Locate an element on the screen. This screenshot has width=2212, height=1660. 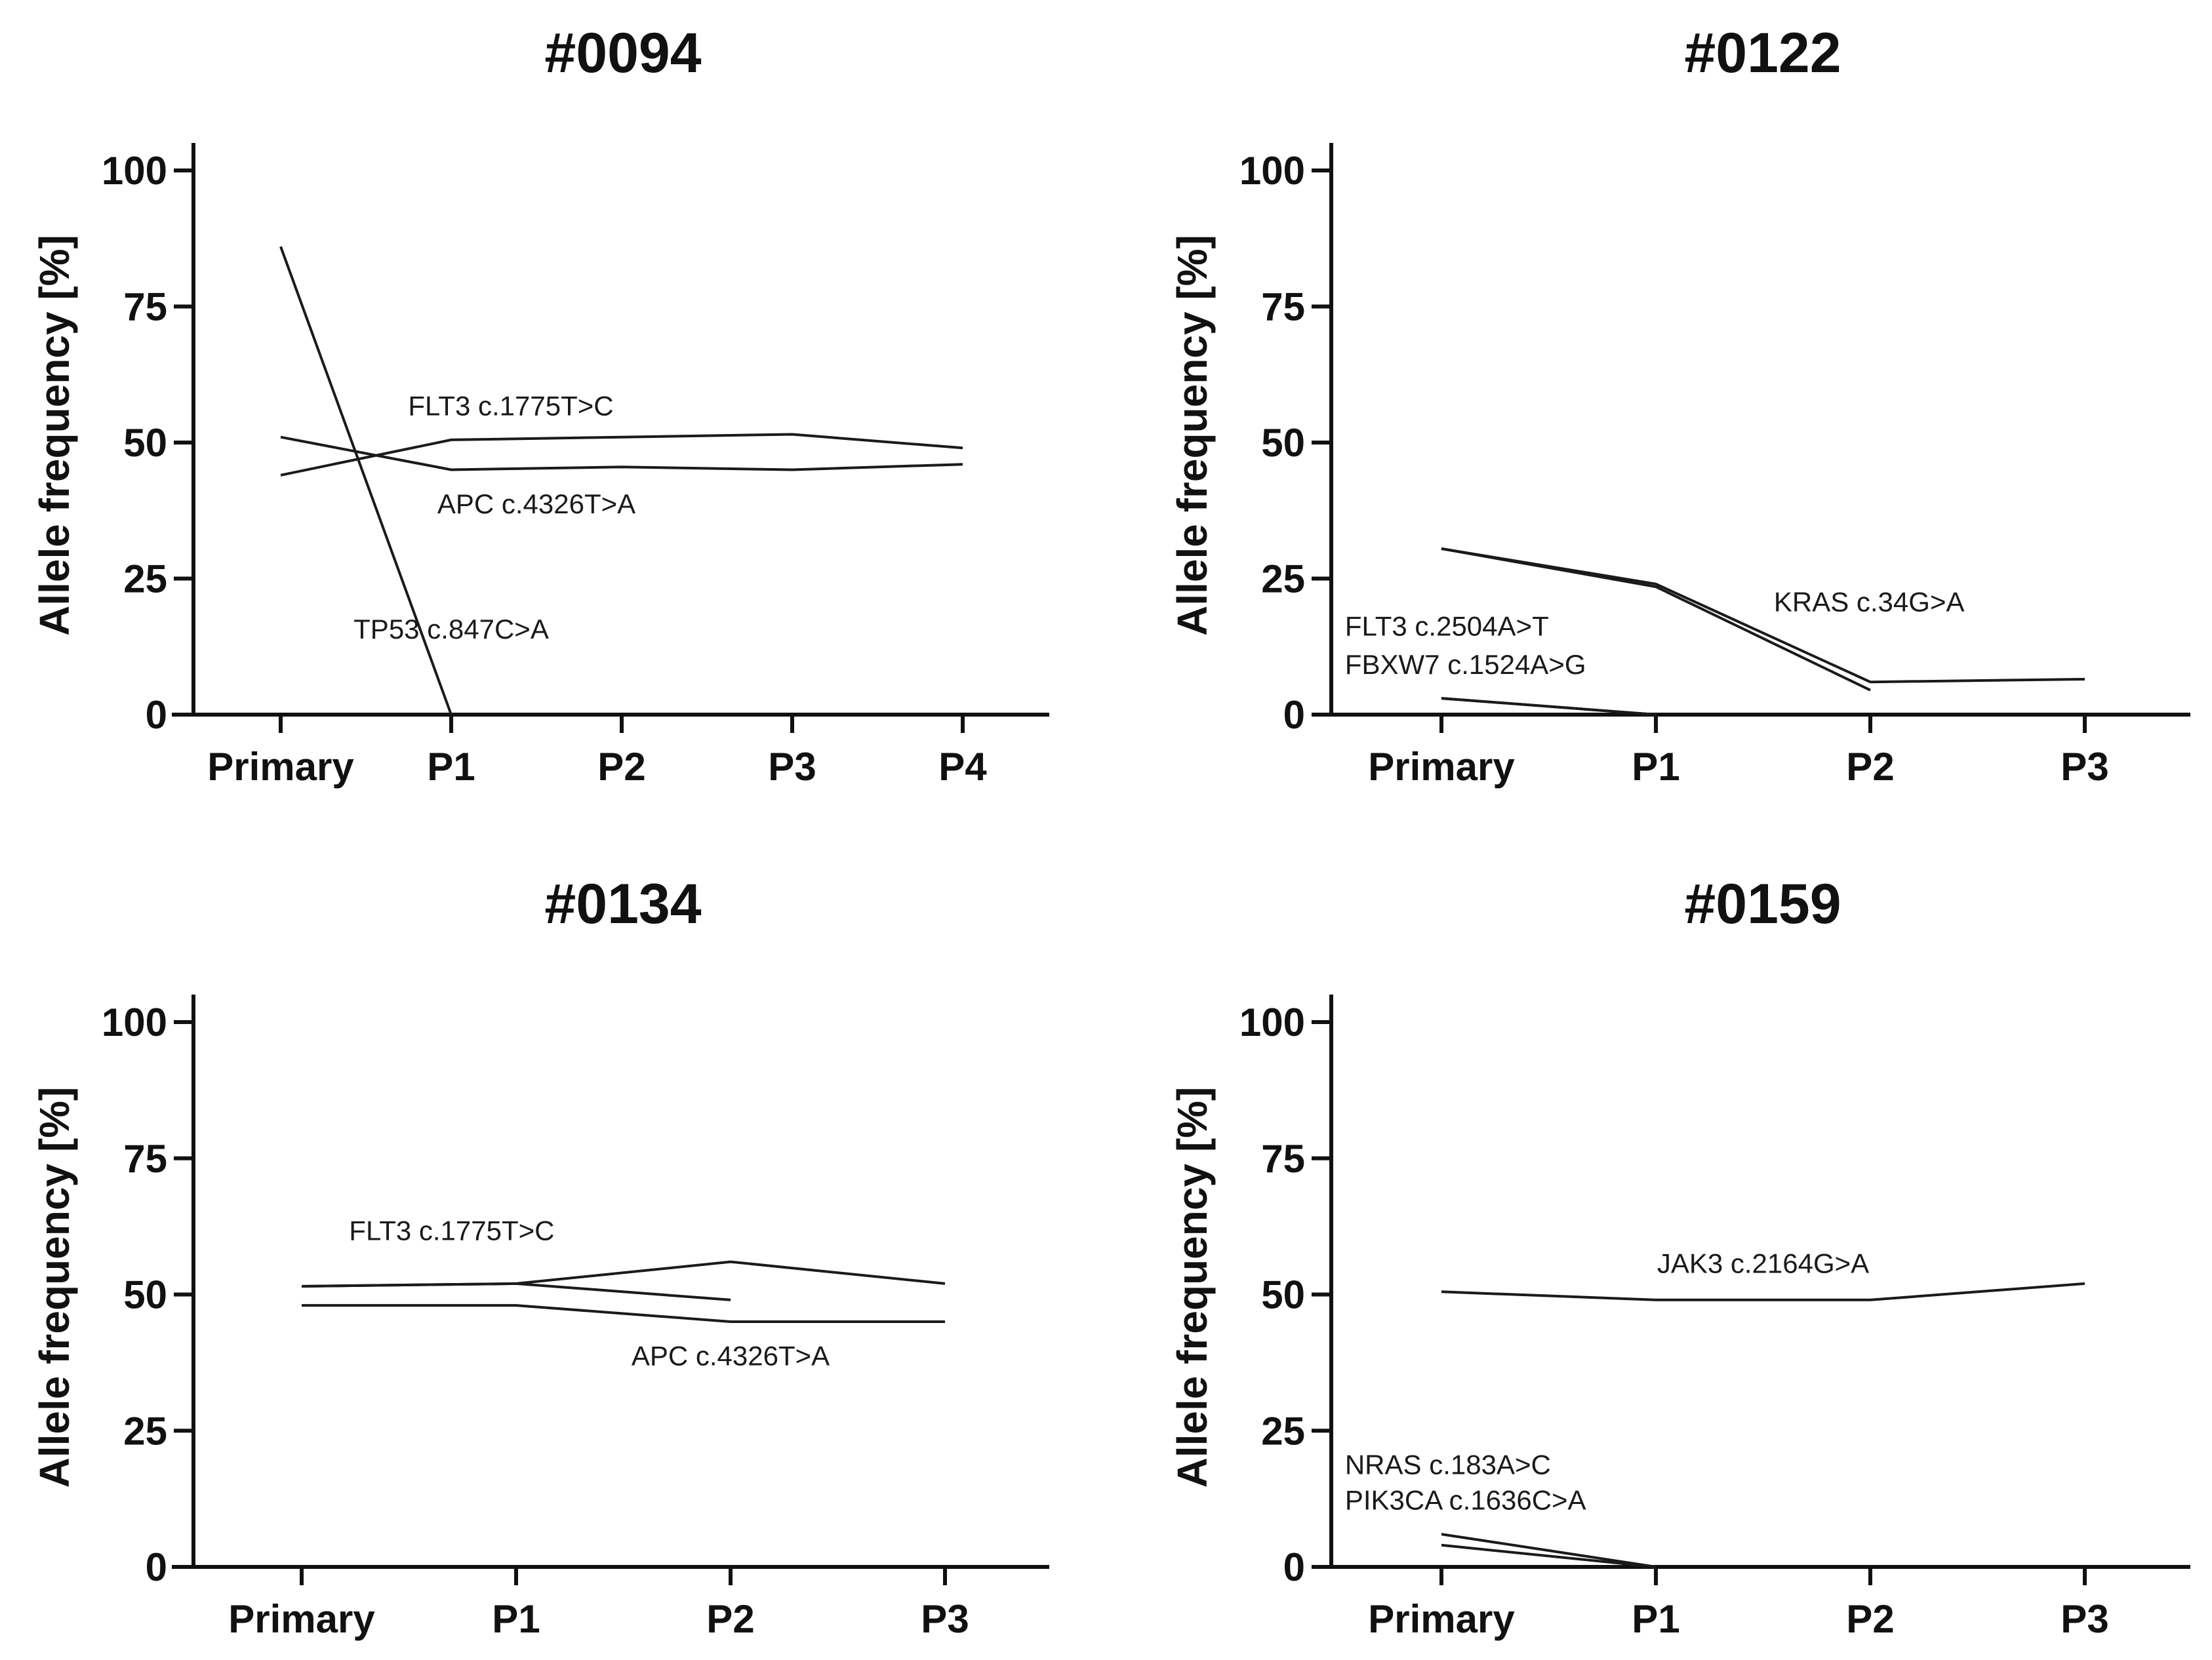
series-annotation: KRAS c.34G>A is located at coordinates (1870, 601).